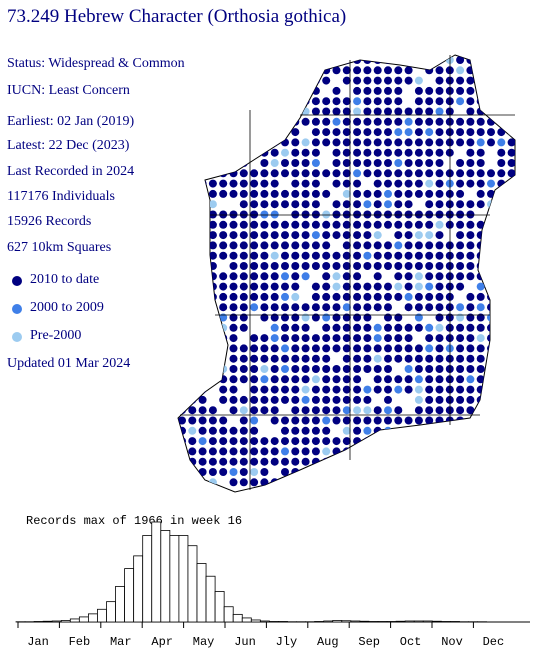 The width and height of the screenshot is (535, 656). I want to click on legend-label: Pre-2000, so click(56, 335).